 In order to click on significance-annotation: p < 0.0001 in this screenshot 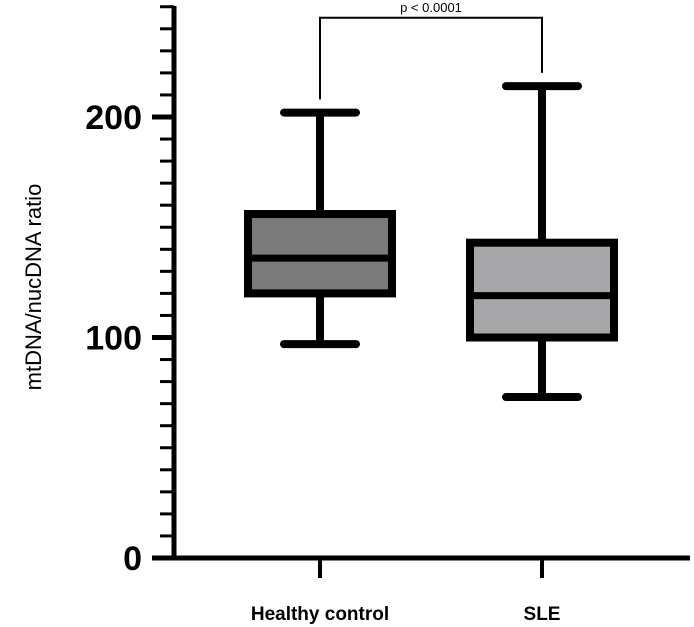, I will do `click(431, 50)`.